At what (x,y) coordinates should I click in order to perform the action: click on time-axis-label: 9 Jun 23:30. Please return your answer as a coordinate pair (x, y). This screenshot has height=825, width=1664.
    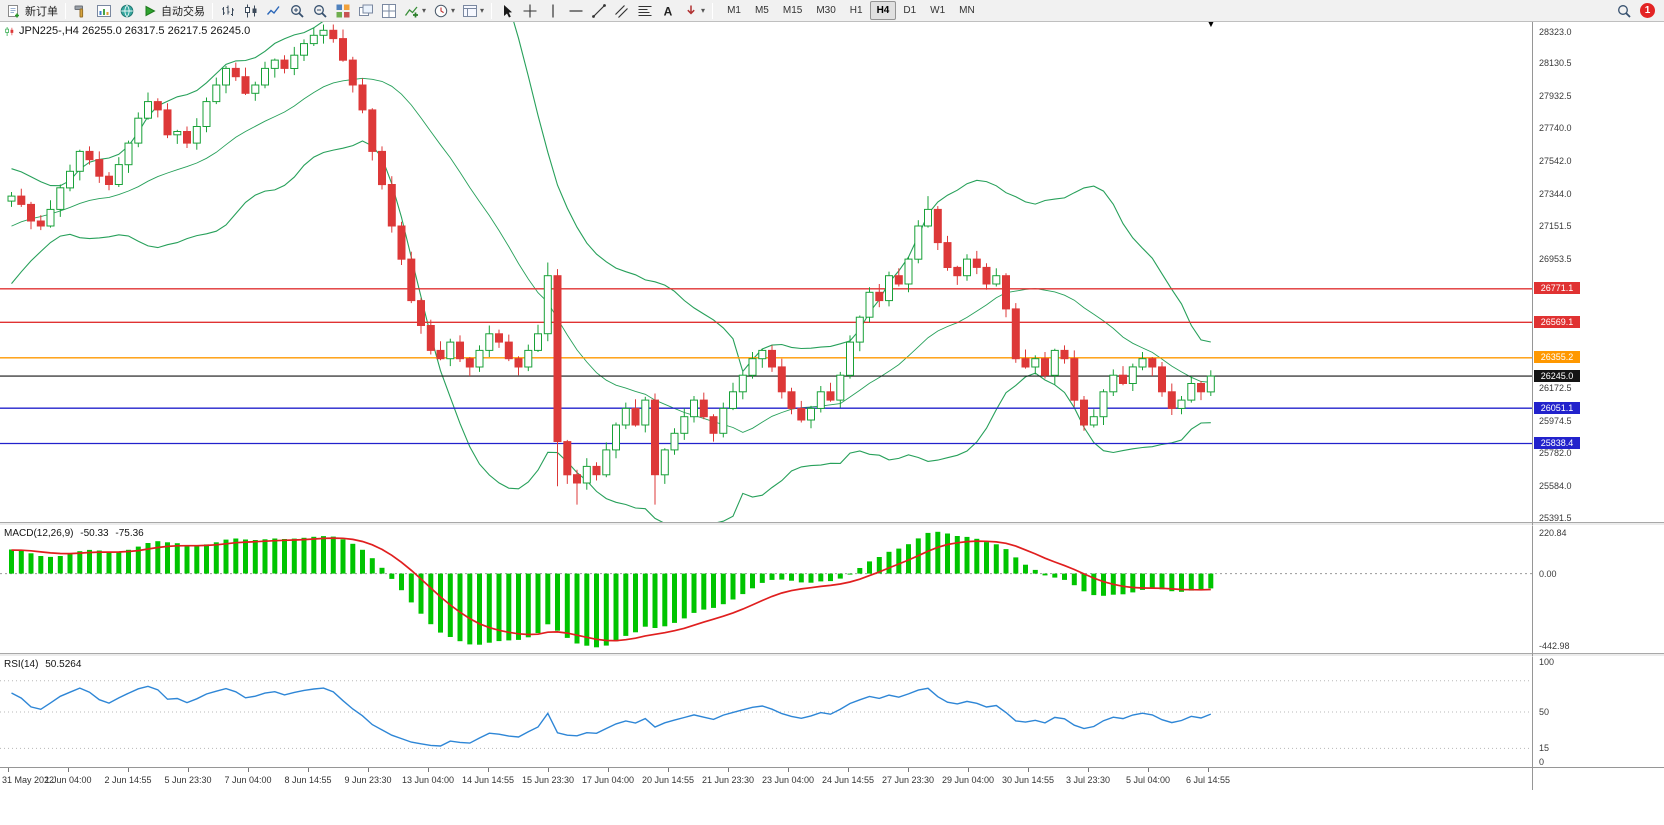
    Looking at the image, I should click on (368, 780).